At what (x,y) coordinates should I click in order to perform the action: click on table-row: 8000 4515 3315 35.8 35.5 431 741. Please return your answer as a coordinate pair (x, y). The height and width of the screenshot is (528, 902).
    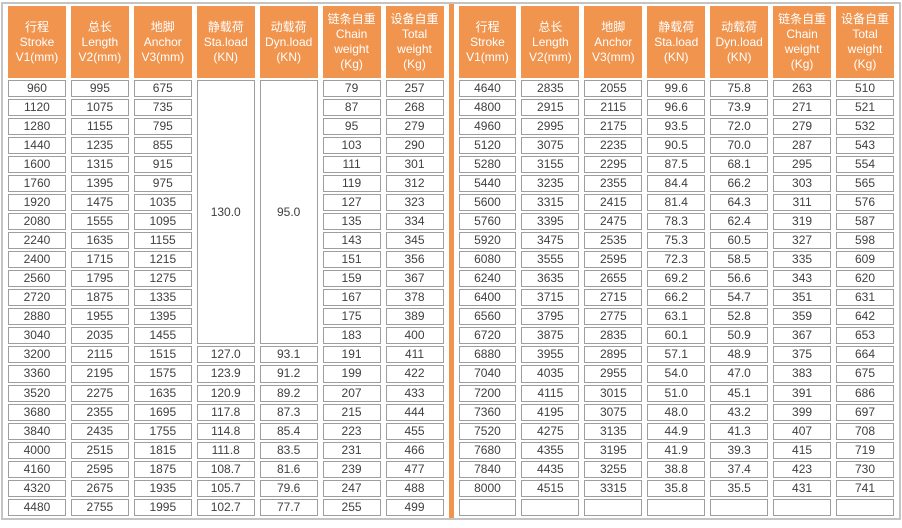
    Looking at the image, I should click on (676, 488).